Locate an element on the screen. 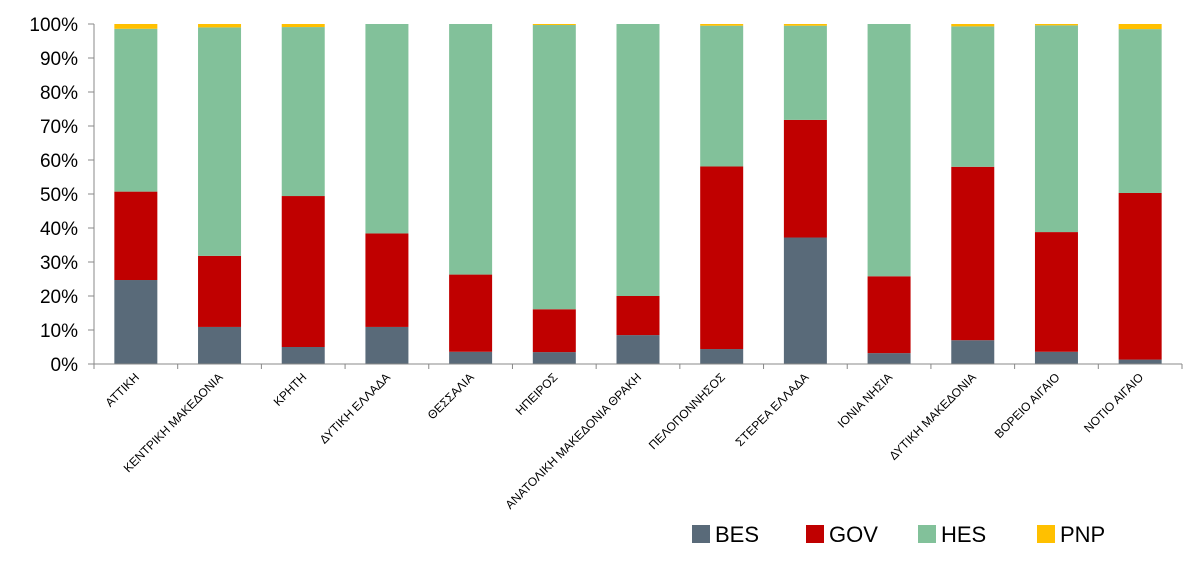 Image resolution: width=1194 pixels, height=562 pixels. legend-label-gov: GOV is located at coordinates (853, 534).